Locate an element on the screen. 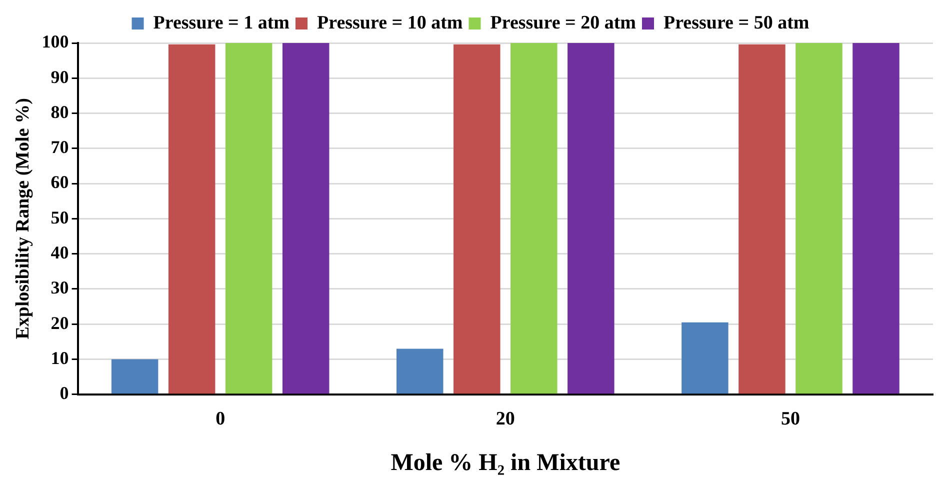 The width and height of the screenshot is (951, 490). x-tick-label: 50 is located at coordinates (790, 419).